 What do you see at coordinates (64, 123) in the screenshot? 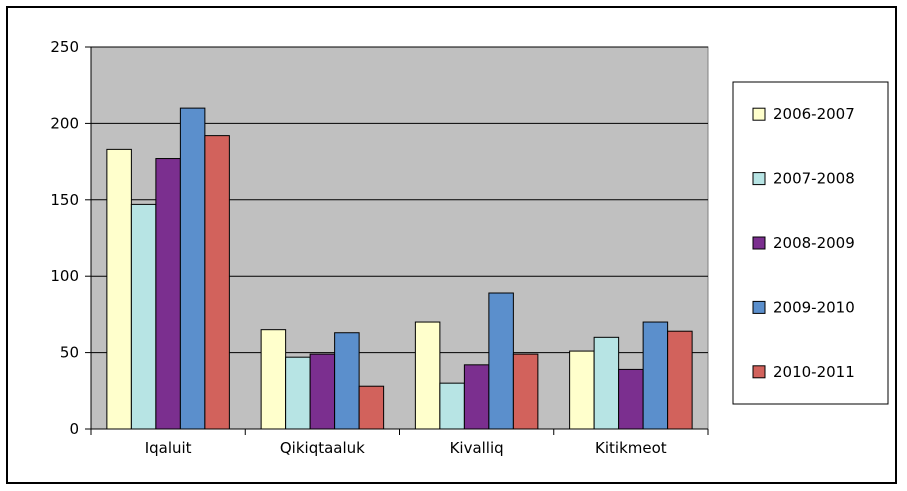
I see `y-tick-label: 200` at bounding box center [64, 123].